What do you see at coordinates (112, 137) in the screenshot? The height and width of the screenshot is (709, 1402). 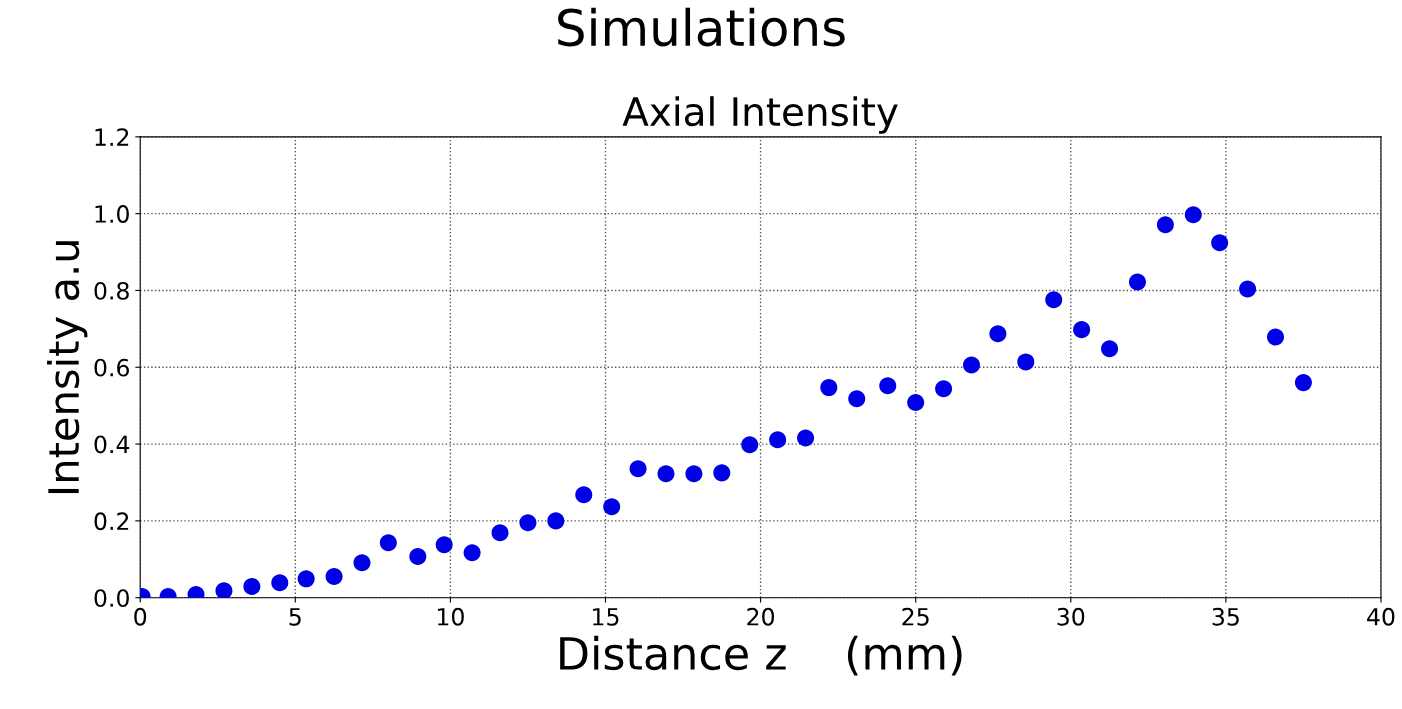 I see `y-tick-label: 1.2` at bounding box center [112, 137].